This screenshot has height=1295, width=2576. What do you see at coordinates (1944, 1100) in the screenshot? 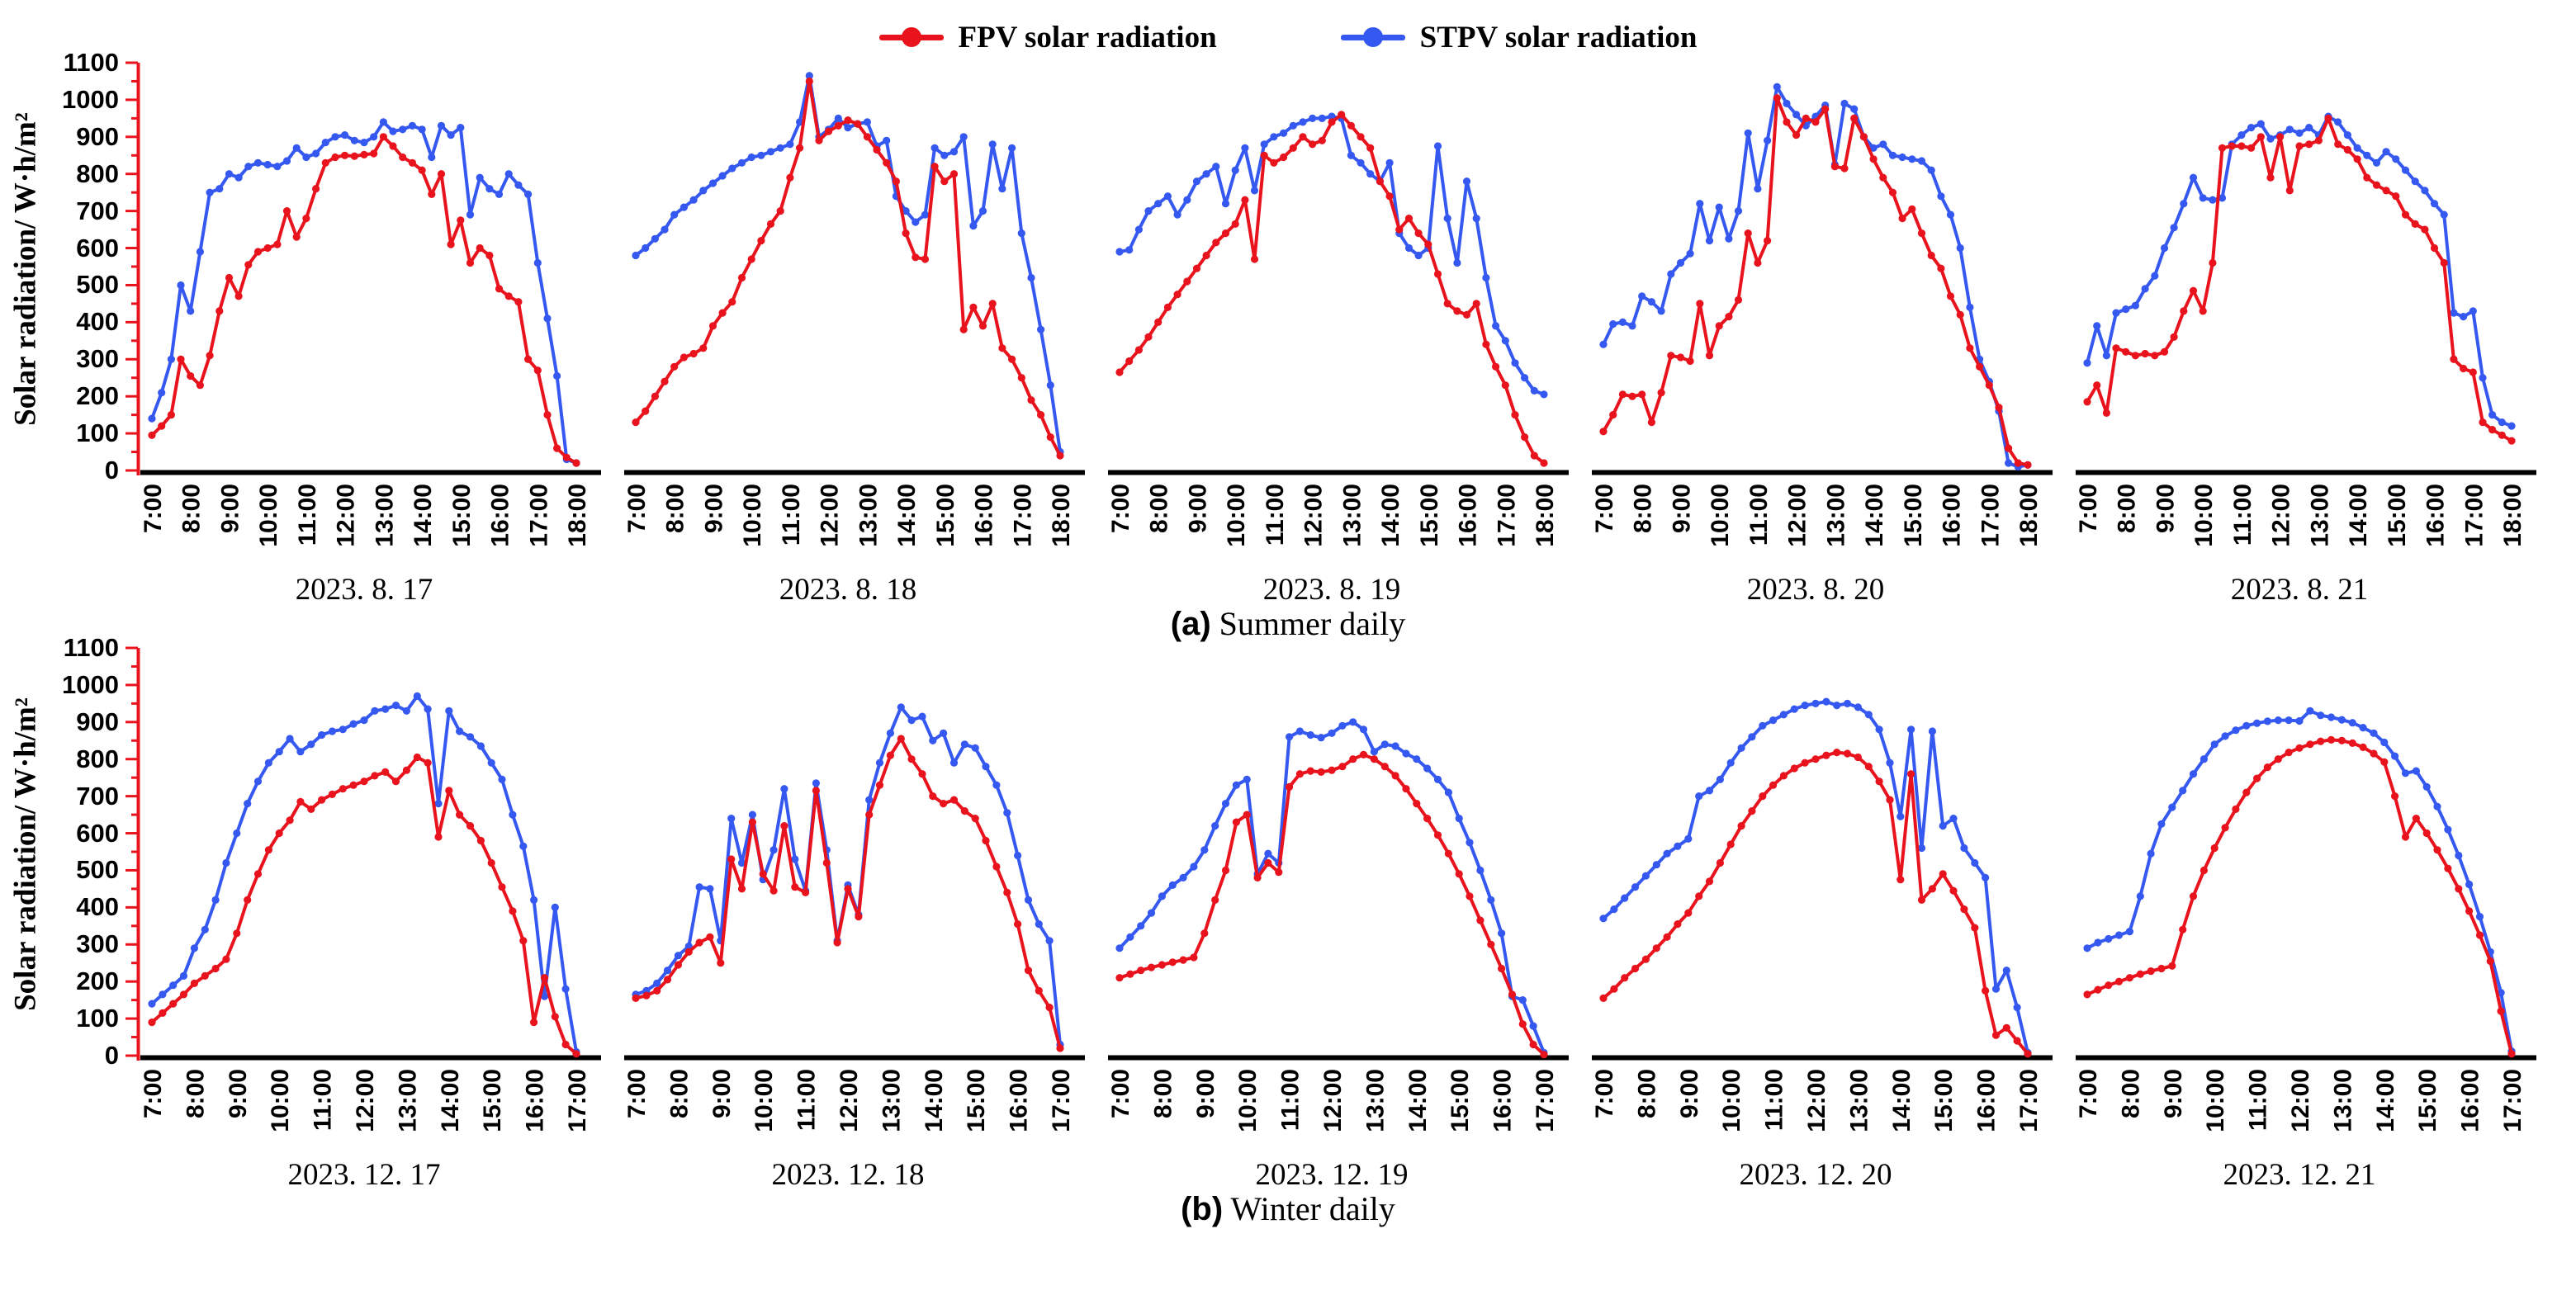
I see `x-tick-label: 15:00` at bounding box center [1944, 1100].